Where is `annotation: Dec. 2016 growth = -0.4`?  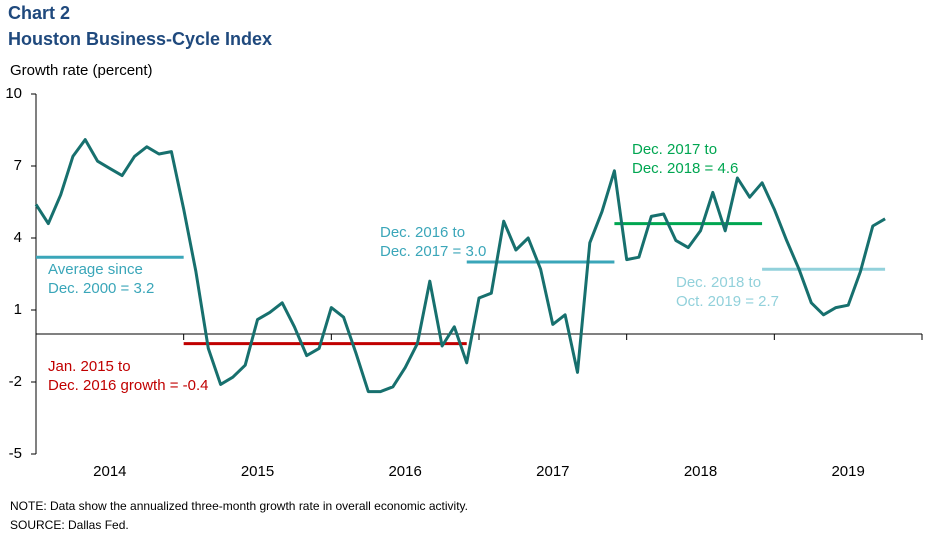 annotation: Dec. 2016 growth = -0.4 is located at coordinates (128, 385).